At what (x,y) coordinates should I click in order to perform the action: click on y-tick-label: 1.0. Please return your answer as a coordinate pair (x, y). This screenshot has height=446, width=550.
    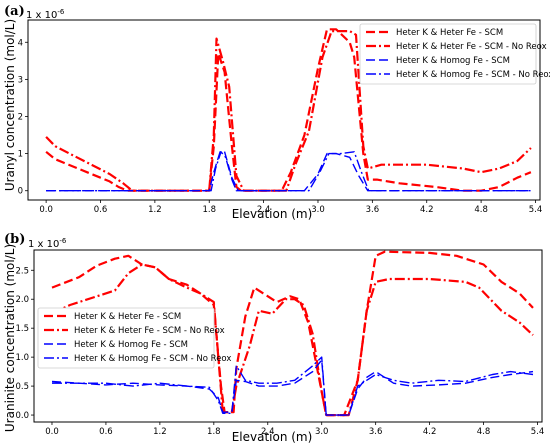
    Looking at the image, I should click on (22, 358).